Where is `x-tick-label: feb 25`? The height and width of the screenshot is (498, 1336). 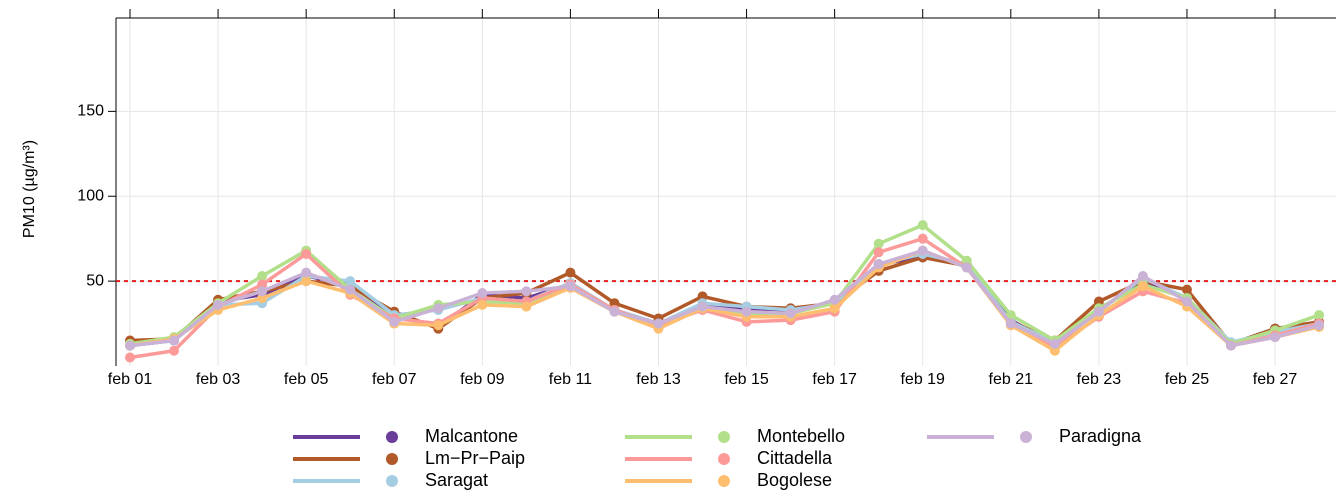 x-tick-label: feb 25 is located at coordinates (1187, 379).